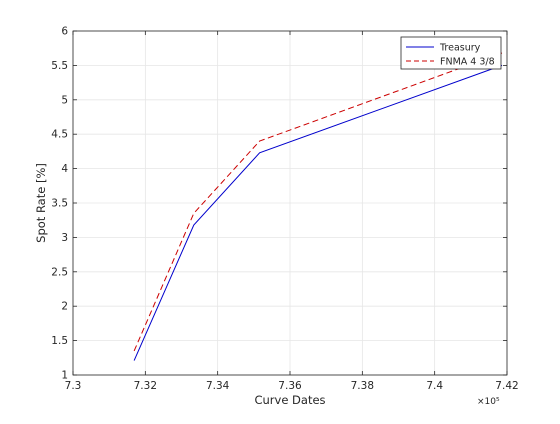 The height and width of the screenshot is (424, 560). Describe the element at coordinates (145, 386) in the screenshot. I see `x-tick-label: 7.32` at that location.